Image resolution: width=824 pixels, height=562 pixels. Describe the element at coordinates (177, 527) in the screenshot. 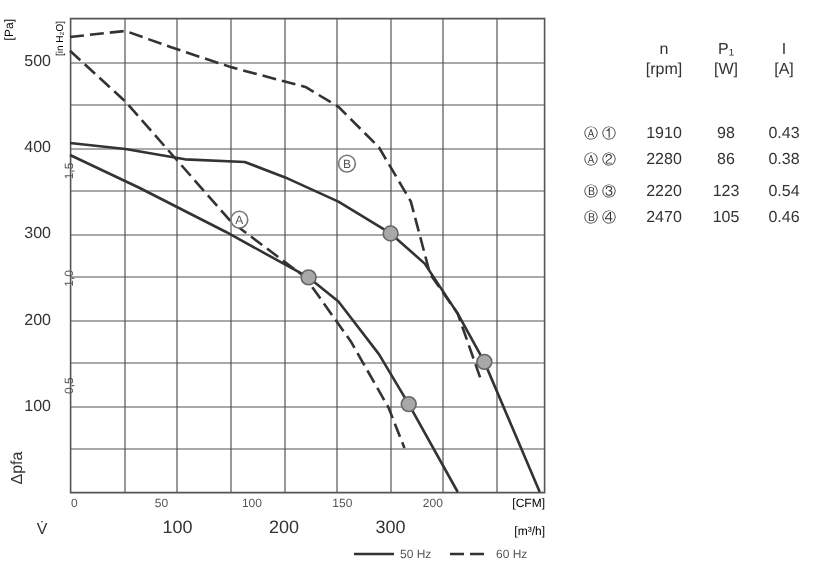

I see `x-tick-label: 100` at that location.